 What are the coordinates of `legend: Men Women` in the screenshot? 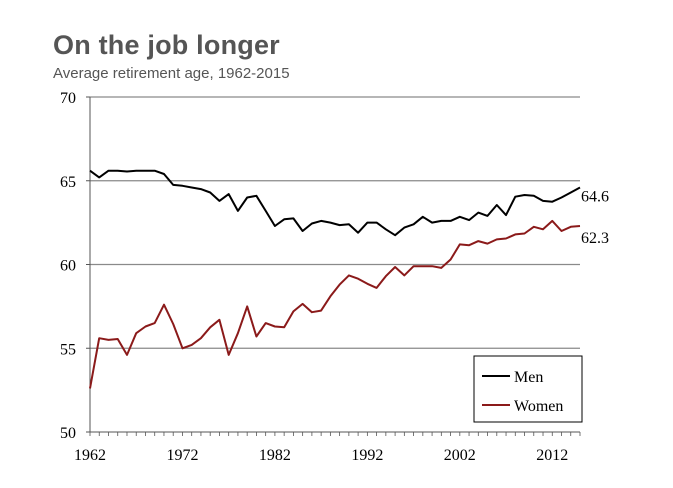 It's located at (528, 389).